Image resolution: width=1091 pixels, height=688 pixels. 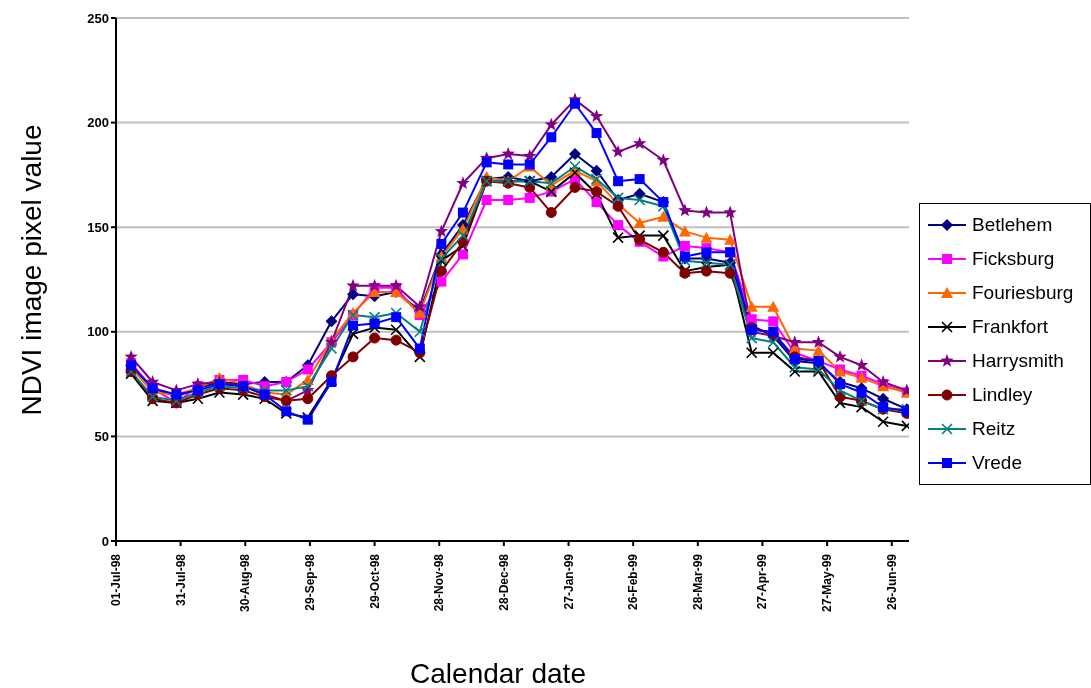 What do you see at coordinates (98, 332) in the screenshot?
I see `y-tick-label: 100` at bounding box center [98, 332].